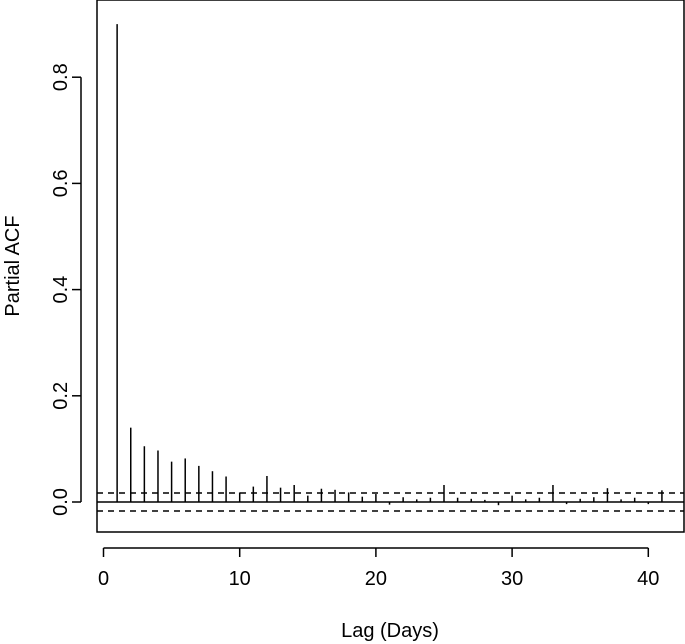 The width and height of the screenshot is (685, 644). Describe the element at coordinates (61, 290) in the screenshot. I see `y-tick-label: 0.4` at that location.